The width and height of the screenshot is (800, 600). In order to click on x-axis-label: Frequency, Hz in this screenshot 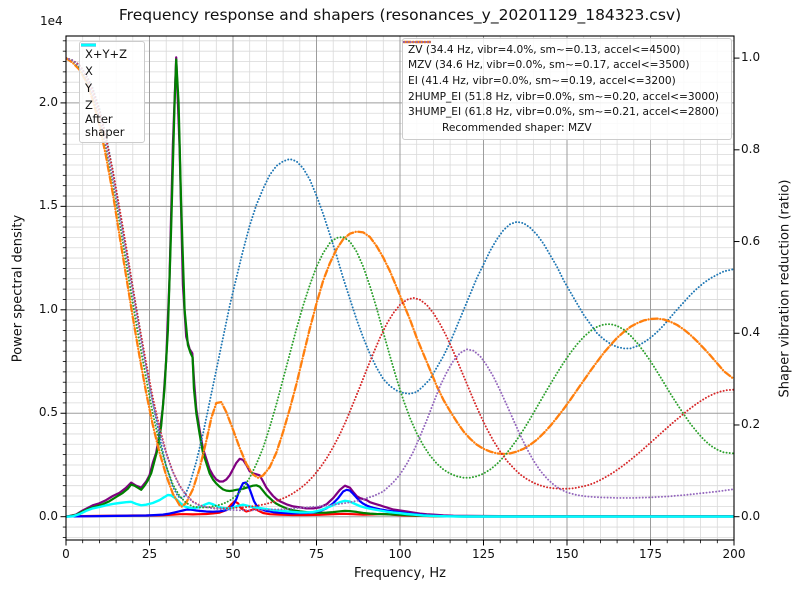, I will do `click(400, 573)`.